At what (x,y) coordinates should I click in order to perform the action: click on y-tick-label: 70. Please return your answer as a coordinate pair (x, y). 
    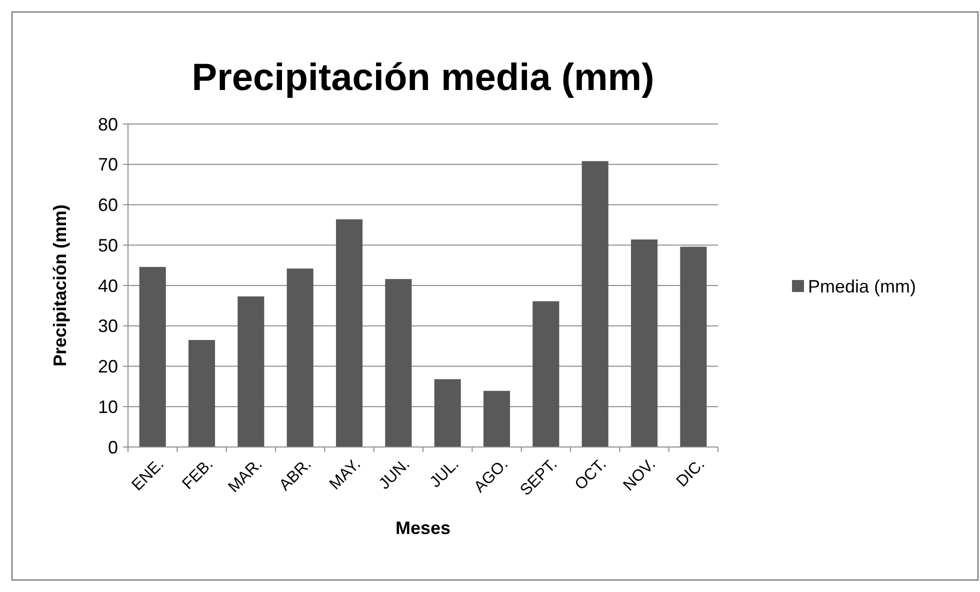
    Looking at the image, I should click on (108, 164).